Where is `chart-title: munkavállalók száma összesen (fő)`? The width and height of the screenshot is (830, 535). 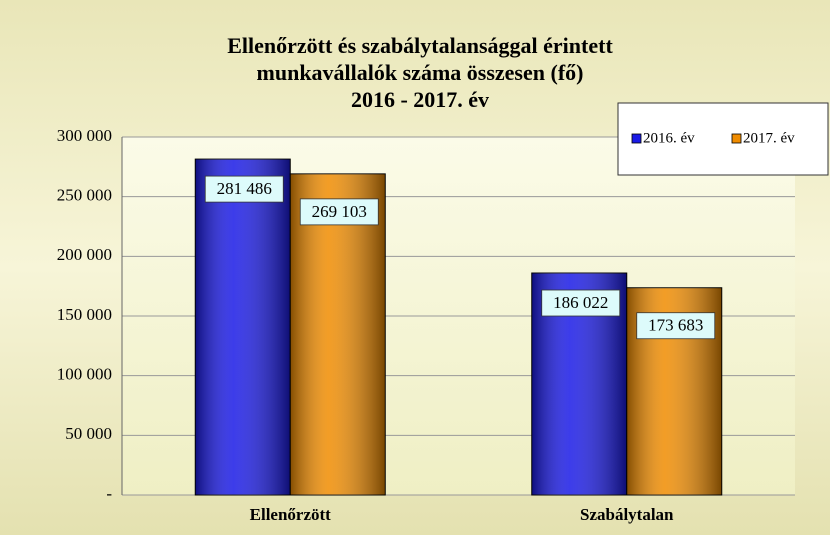 chart-title: munkavállalók száma összesen (fő) is located at coordinates (420, 72).